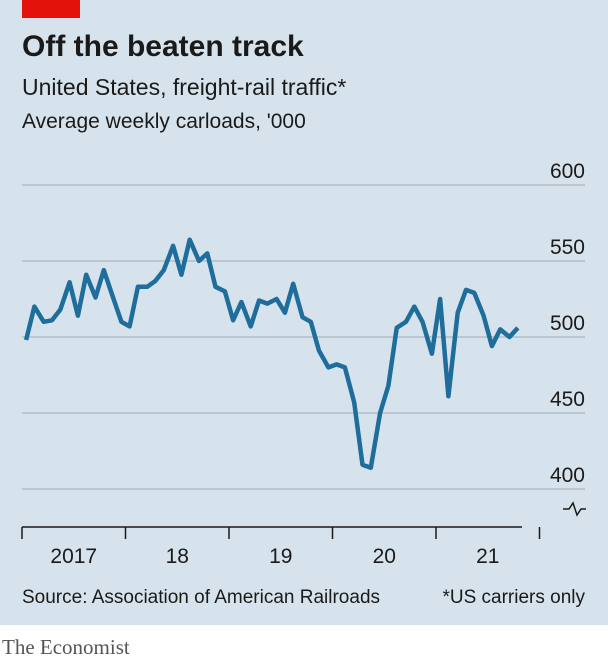  What do you see at coordinates (567, 247) in the screenshot?
I see `y-tick-label: 550` at bounding box center [567, 247].